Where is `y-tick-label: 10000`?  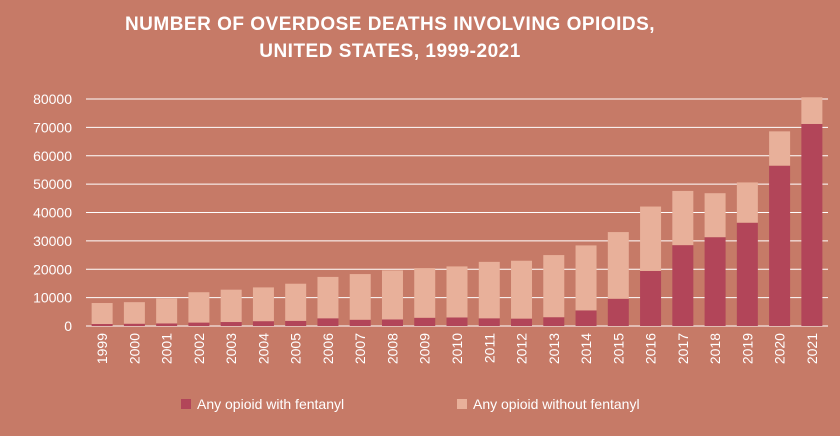 y-tick-label: 10000 is located at coordinates (52, 298).